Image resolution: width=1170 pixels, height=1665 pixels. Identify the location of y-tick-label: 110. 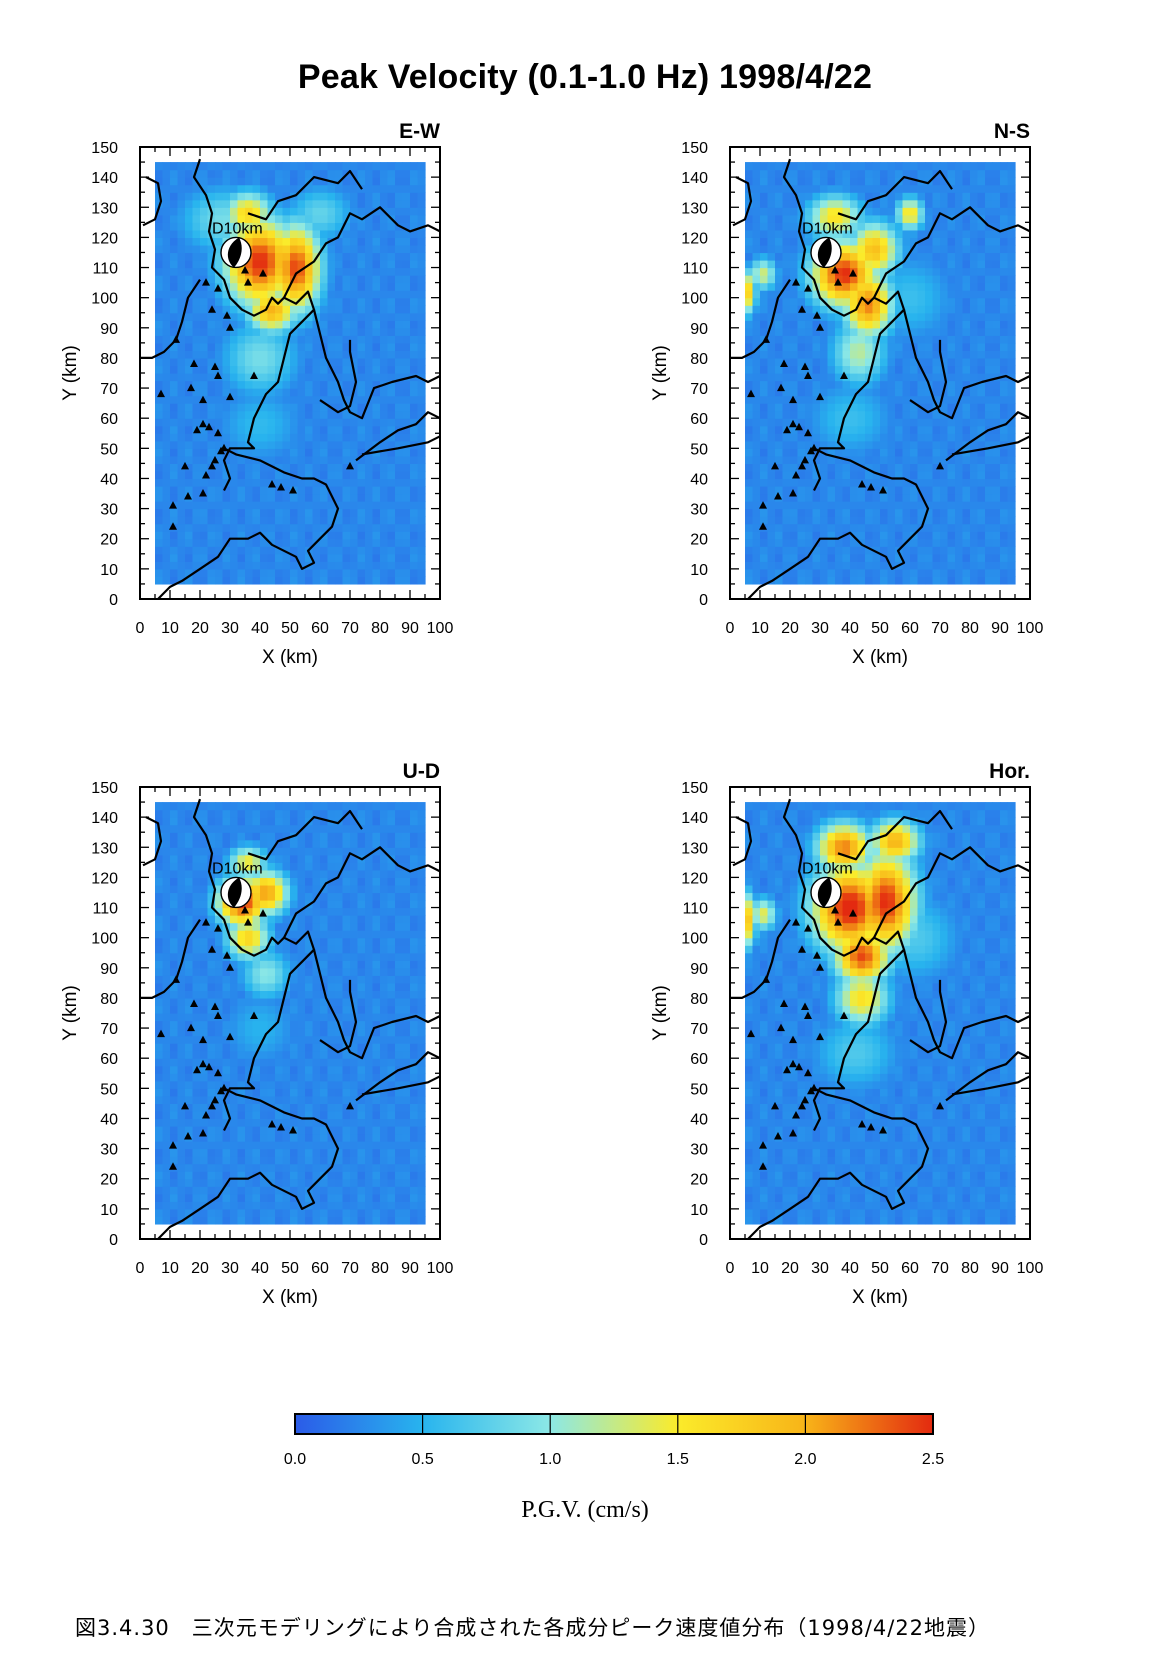
(695, 269).